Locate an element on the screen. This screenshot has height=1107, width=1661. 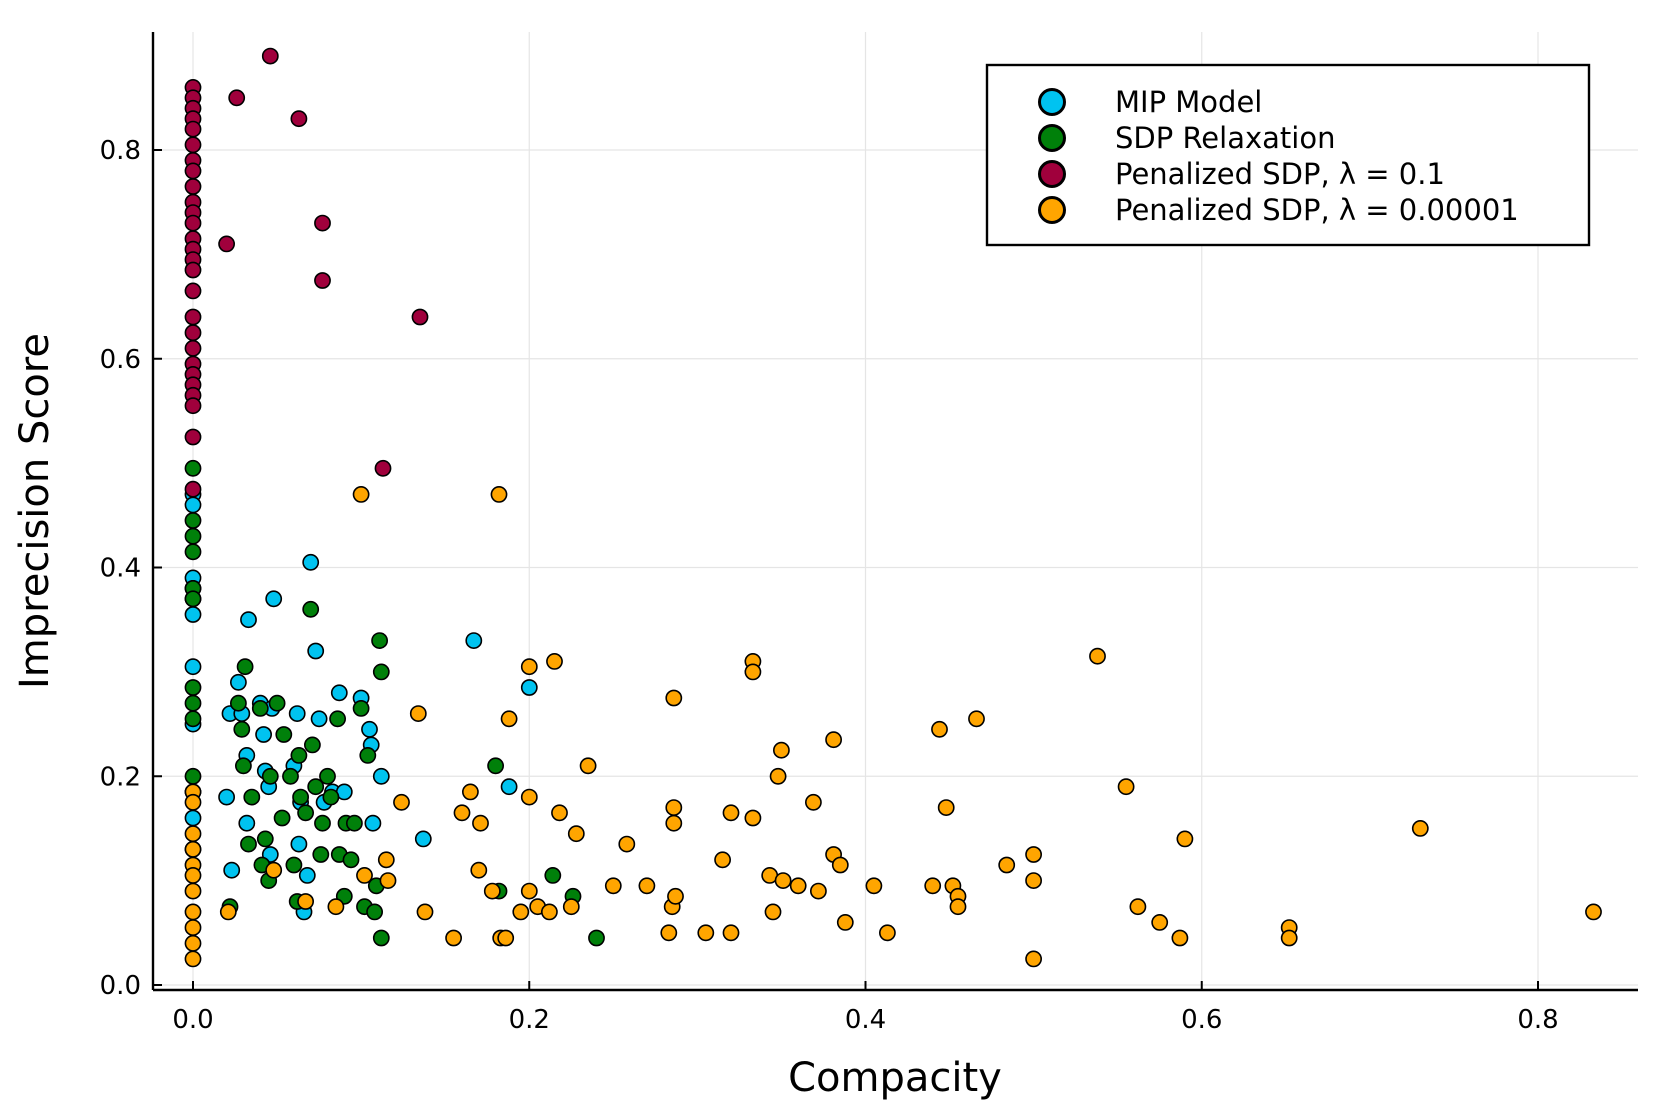
legend-label: Penalized SDP, λ = 0.00001 is located at coordinates (1317, 210).